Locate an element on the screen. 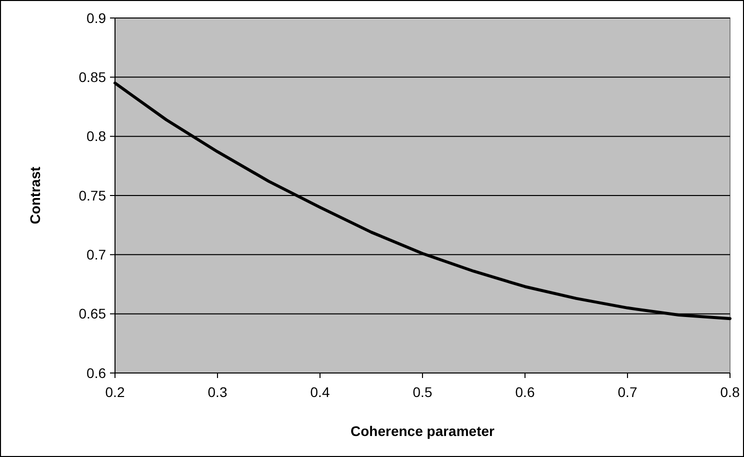  x-tick-label: 0.3 is located at coordinates (218, 392).